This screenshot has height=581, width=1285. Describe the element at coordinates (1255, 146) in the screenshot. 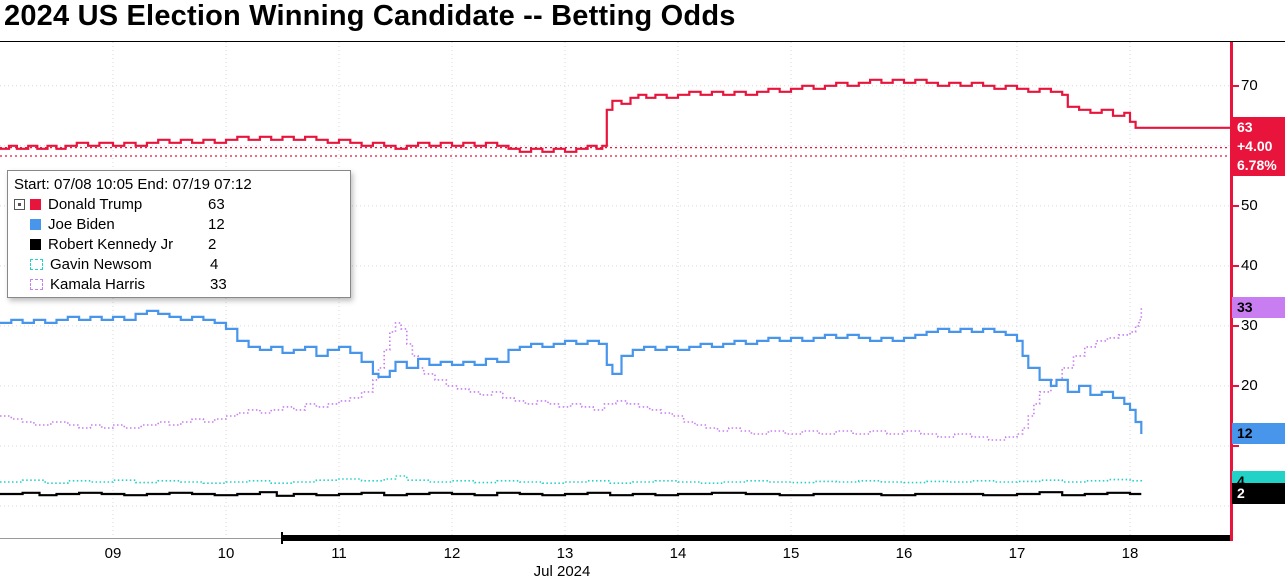

I see `value-box-line: +4.00` at that location.